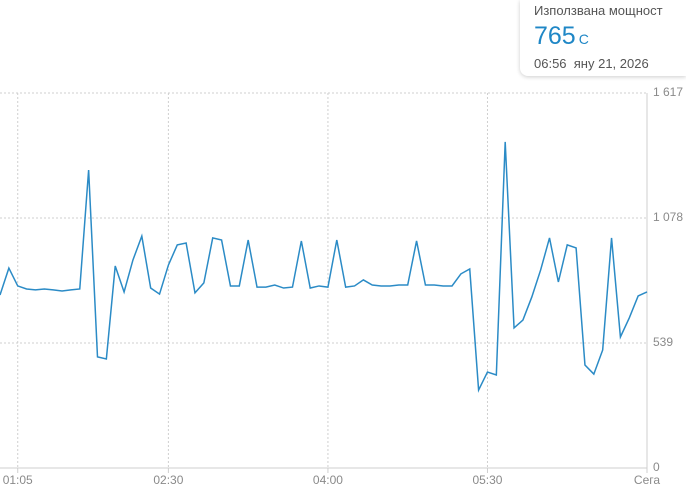 This screenshot has width=686, height=488. Describe the element at coordinates (647, 480) in the screenshot. I see `x-tick-label: Сега` at that location.